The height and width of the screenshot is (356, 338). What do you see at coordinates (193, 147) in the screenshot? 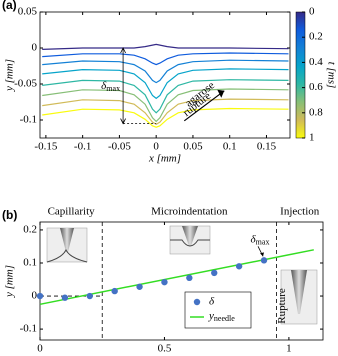
I see `x-tick-label: 0.05` at bounding box center [193, 147].